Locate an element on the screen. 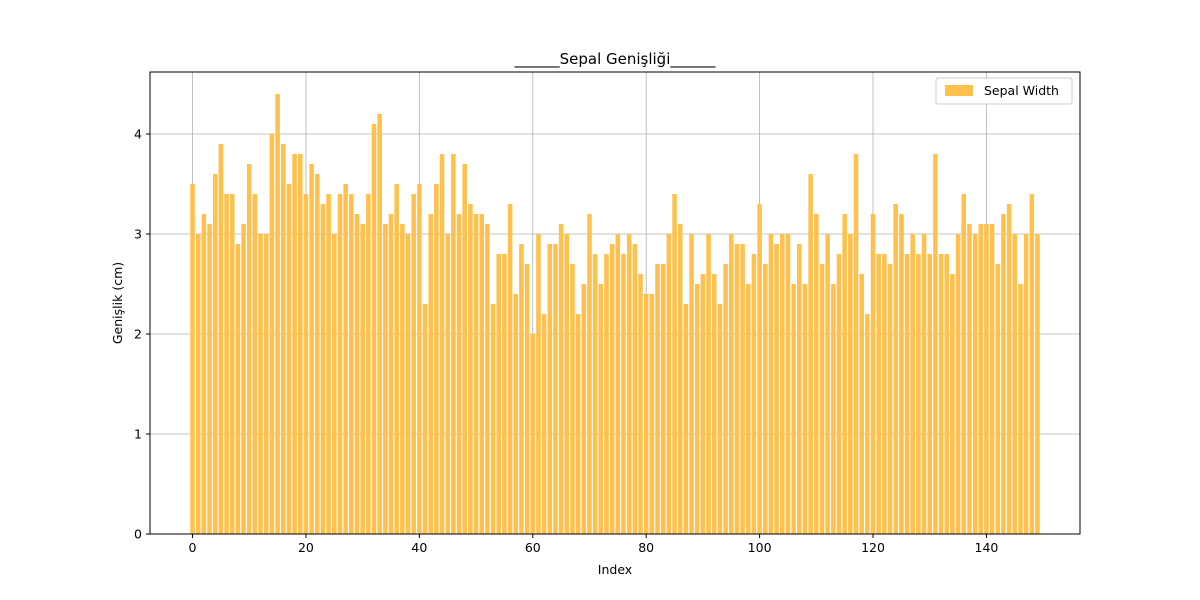  legend-label-sepal-width: Sepal Width is located at coordinates (1021, 90).